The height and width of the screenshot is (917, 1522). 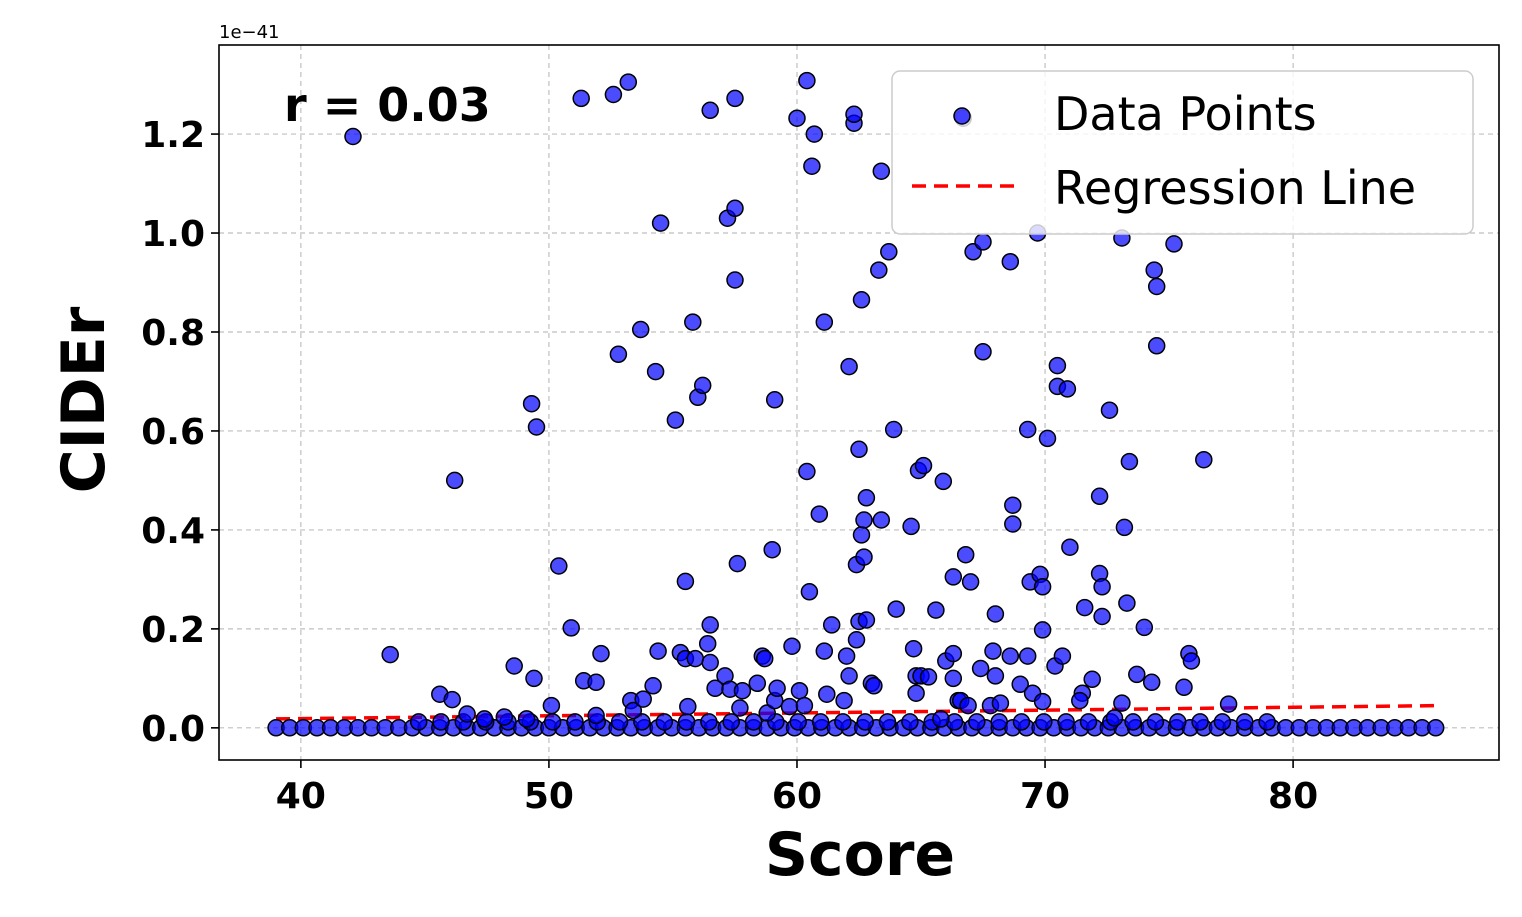 What do you see at coordinates (860, 855) in the screenshot?
I see `x-axis-title: Score` at bounding box center [860, 855].